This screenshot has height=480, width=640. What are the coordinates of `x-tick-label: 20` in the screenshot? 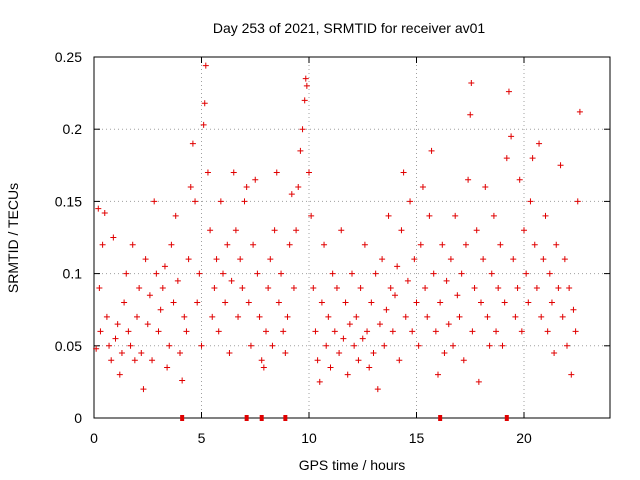 It's located at (524, 438).